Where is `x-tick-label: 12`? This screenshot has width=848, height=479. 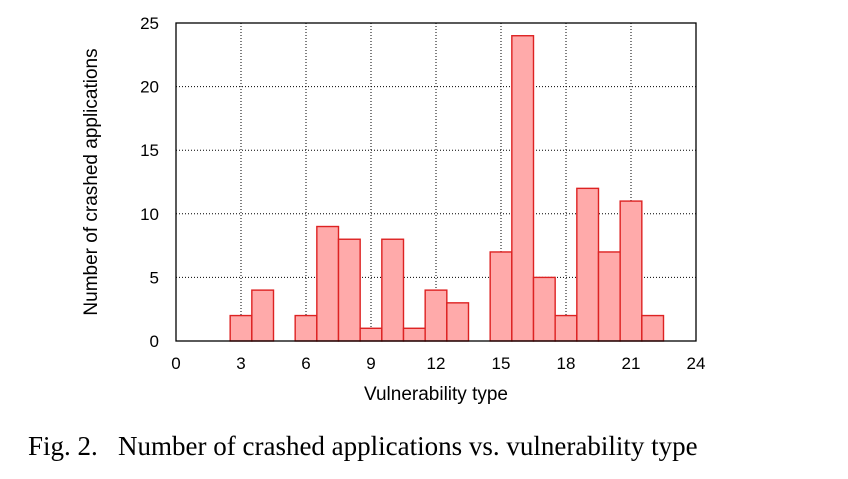
x-tick-label: 12 is located at coordinates (436, 363).